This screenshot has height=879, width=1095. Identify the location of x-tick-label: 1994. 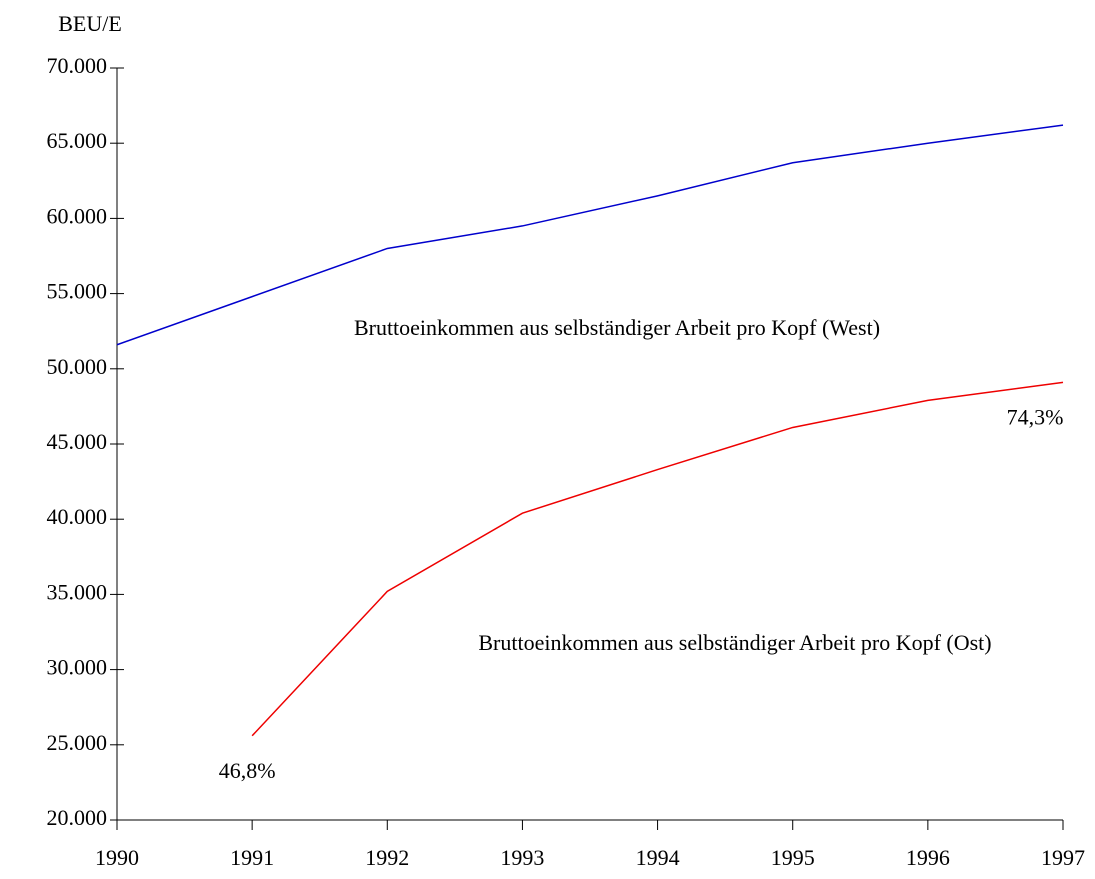
(658, 857).